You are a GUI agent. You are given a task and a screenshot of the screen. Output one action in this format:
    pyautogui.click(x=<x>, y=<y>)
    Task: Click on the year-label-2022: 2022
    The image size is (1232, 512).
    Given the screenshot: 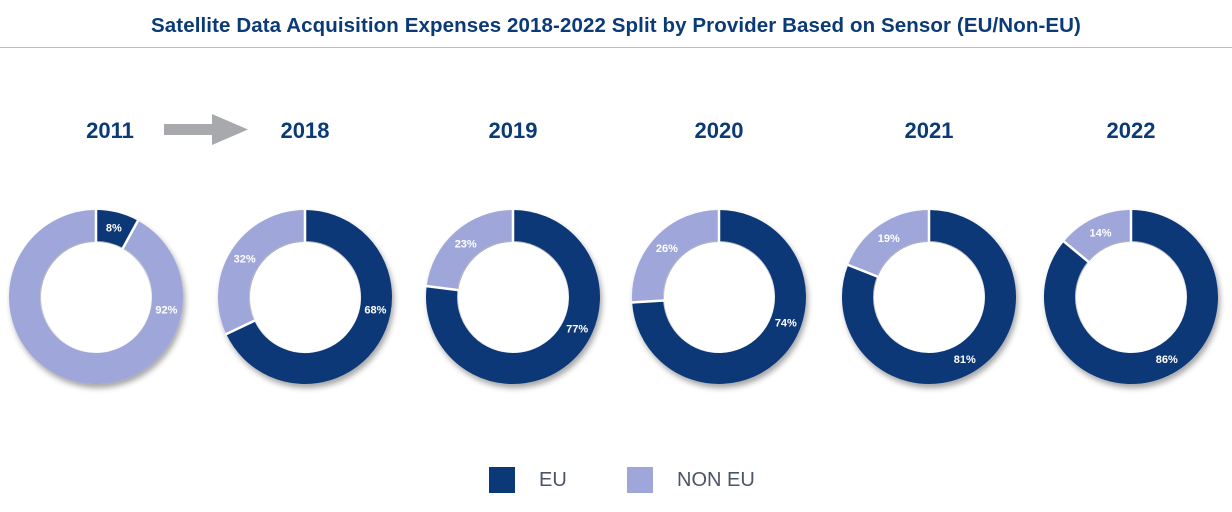 What is the action you would take?
    pyautogui.click(x=1131, y=130)
    